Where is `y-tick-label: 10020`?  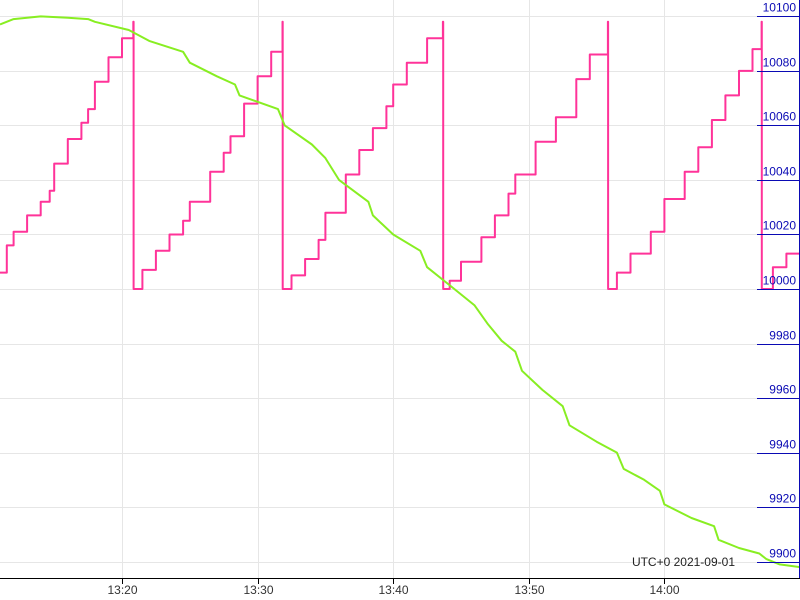 y-tick-label: 10020 is located at coordinates (780, 226).